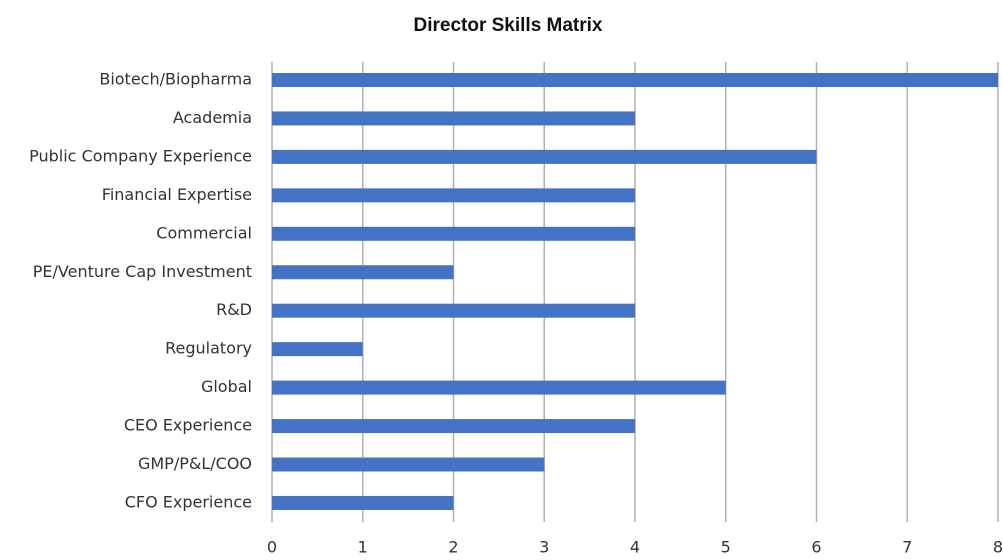  What do you see at coordinates (363, 547) in the screenshot?
I see `x-tick-label: 1` at bounding box center [363, 547].